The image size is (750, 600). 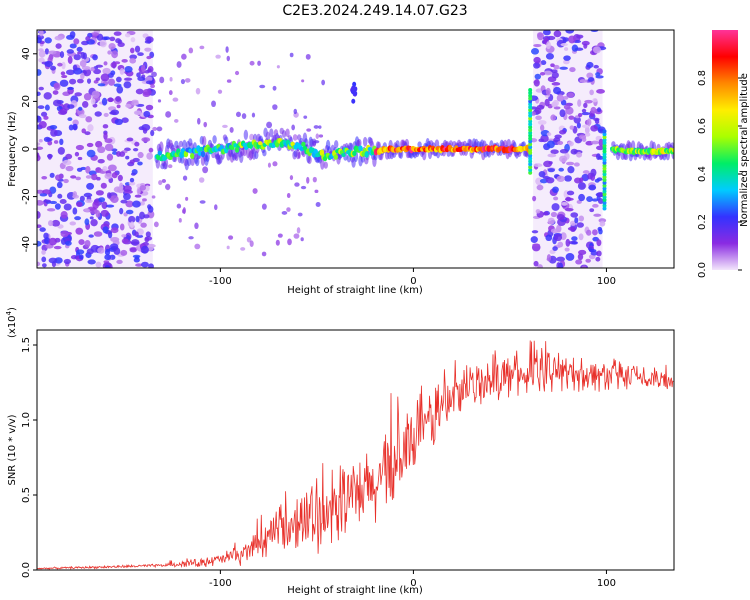 What do you see at coordinates (374, 11) in the screenshot?
I see `figure-title: C2E3.2024.249.14.07.G23` at bounding box center [374, 11].